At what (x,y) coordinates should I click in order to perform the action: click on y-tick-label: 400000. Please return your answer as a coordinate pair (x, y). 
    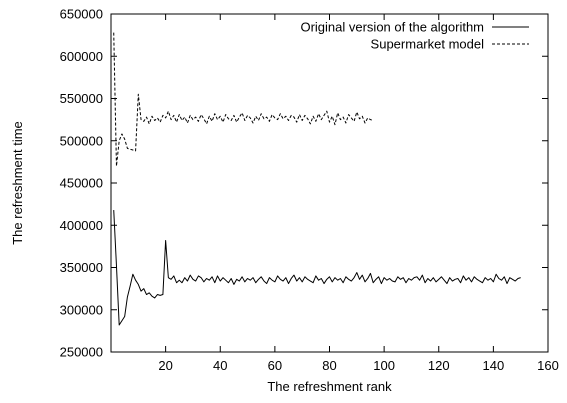
    Looking at the image, I should click on (81, 225).